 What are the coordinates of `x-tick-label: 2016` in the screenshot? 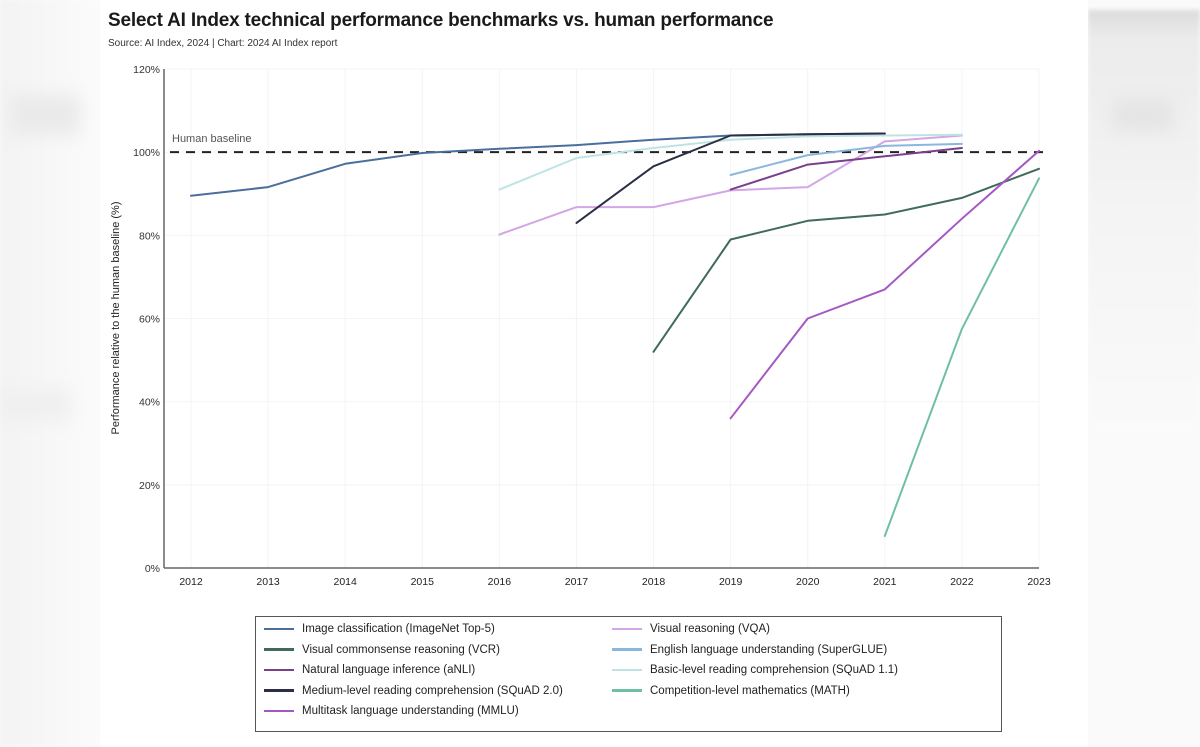 It's located at (500, 582).